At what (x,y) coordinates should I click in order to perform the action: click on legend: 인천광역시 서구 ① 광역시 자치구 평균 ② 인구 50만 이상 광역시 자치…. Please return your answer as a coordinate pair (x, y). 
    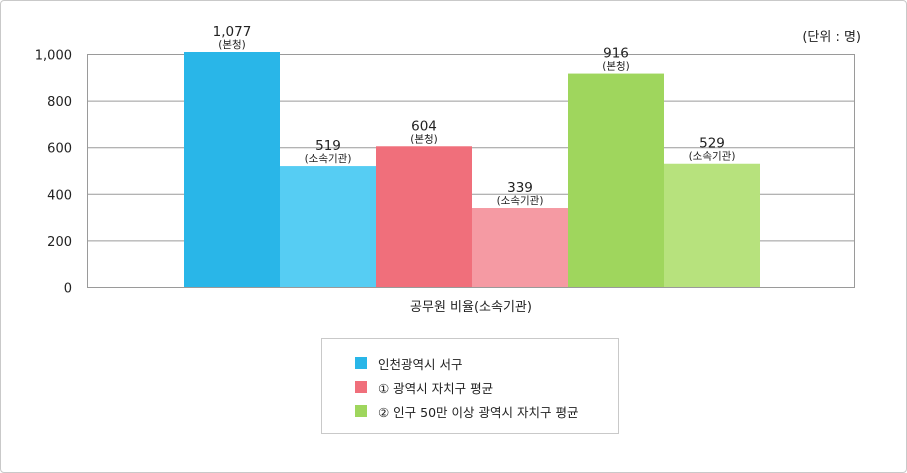
    Looking at the image, I should click on (470, 386).